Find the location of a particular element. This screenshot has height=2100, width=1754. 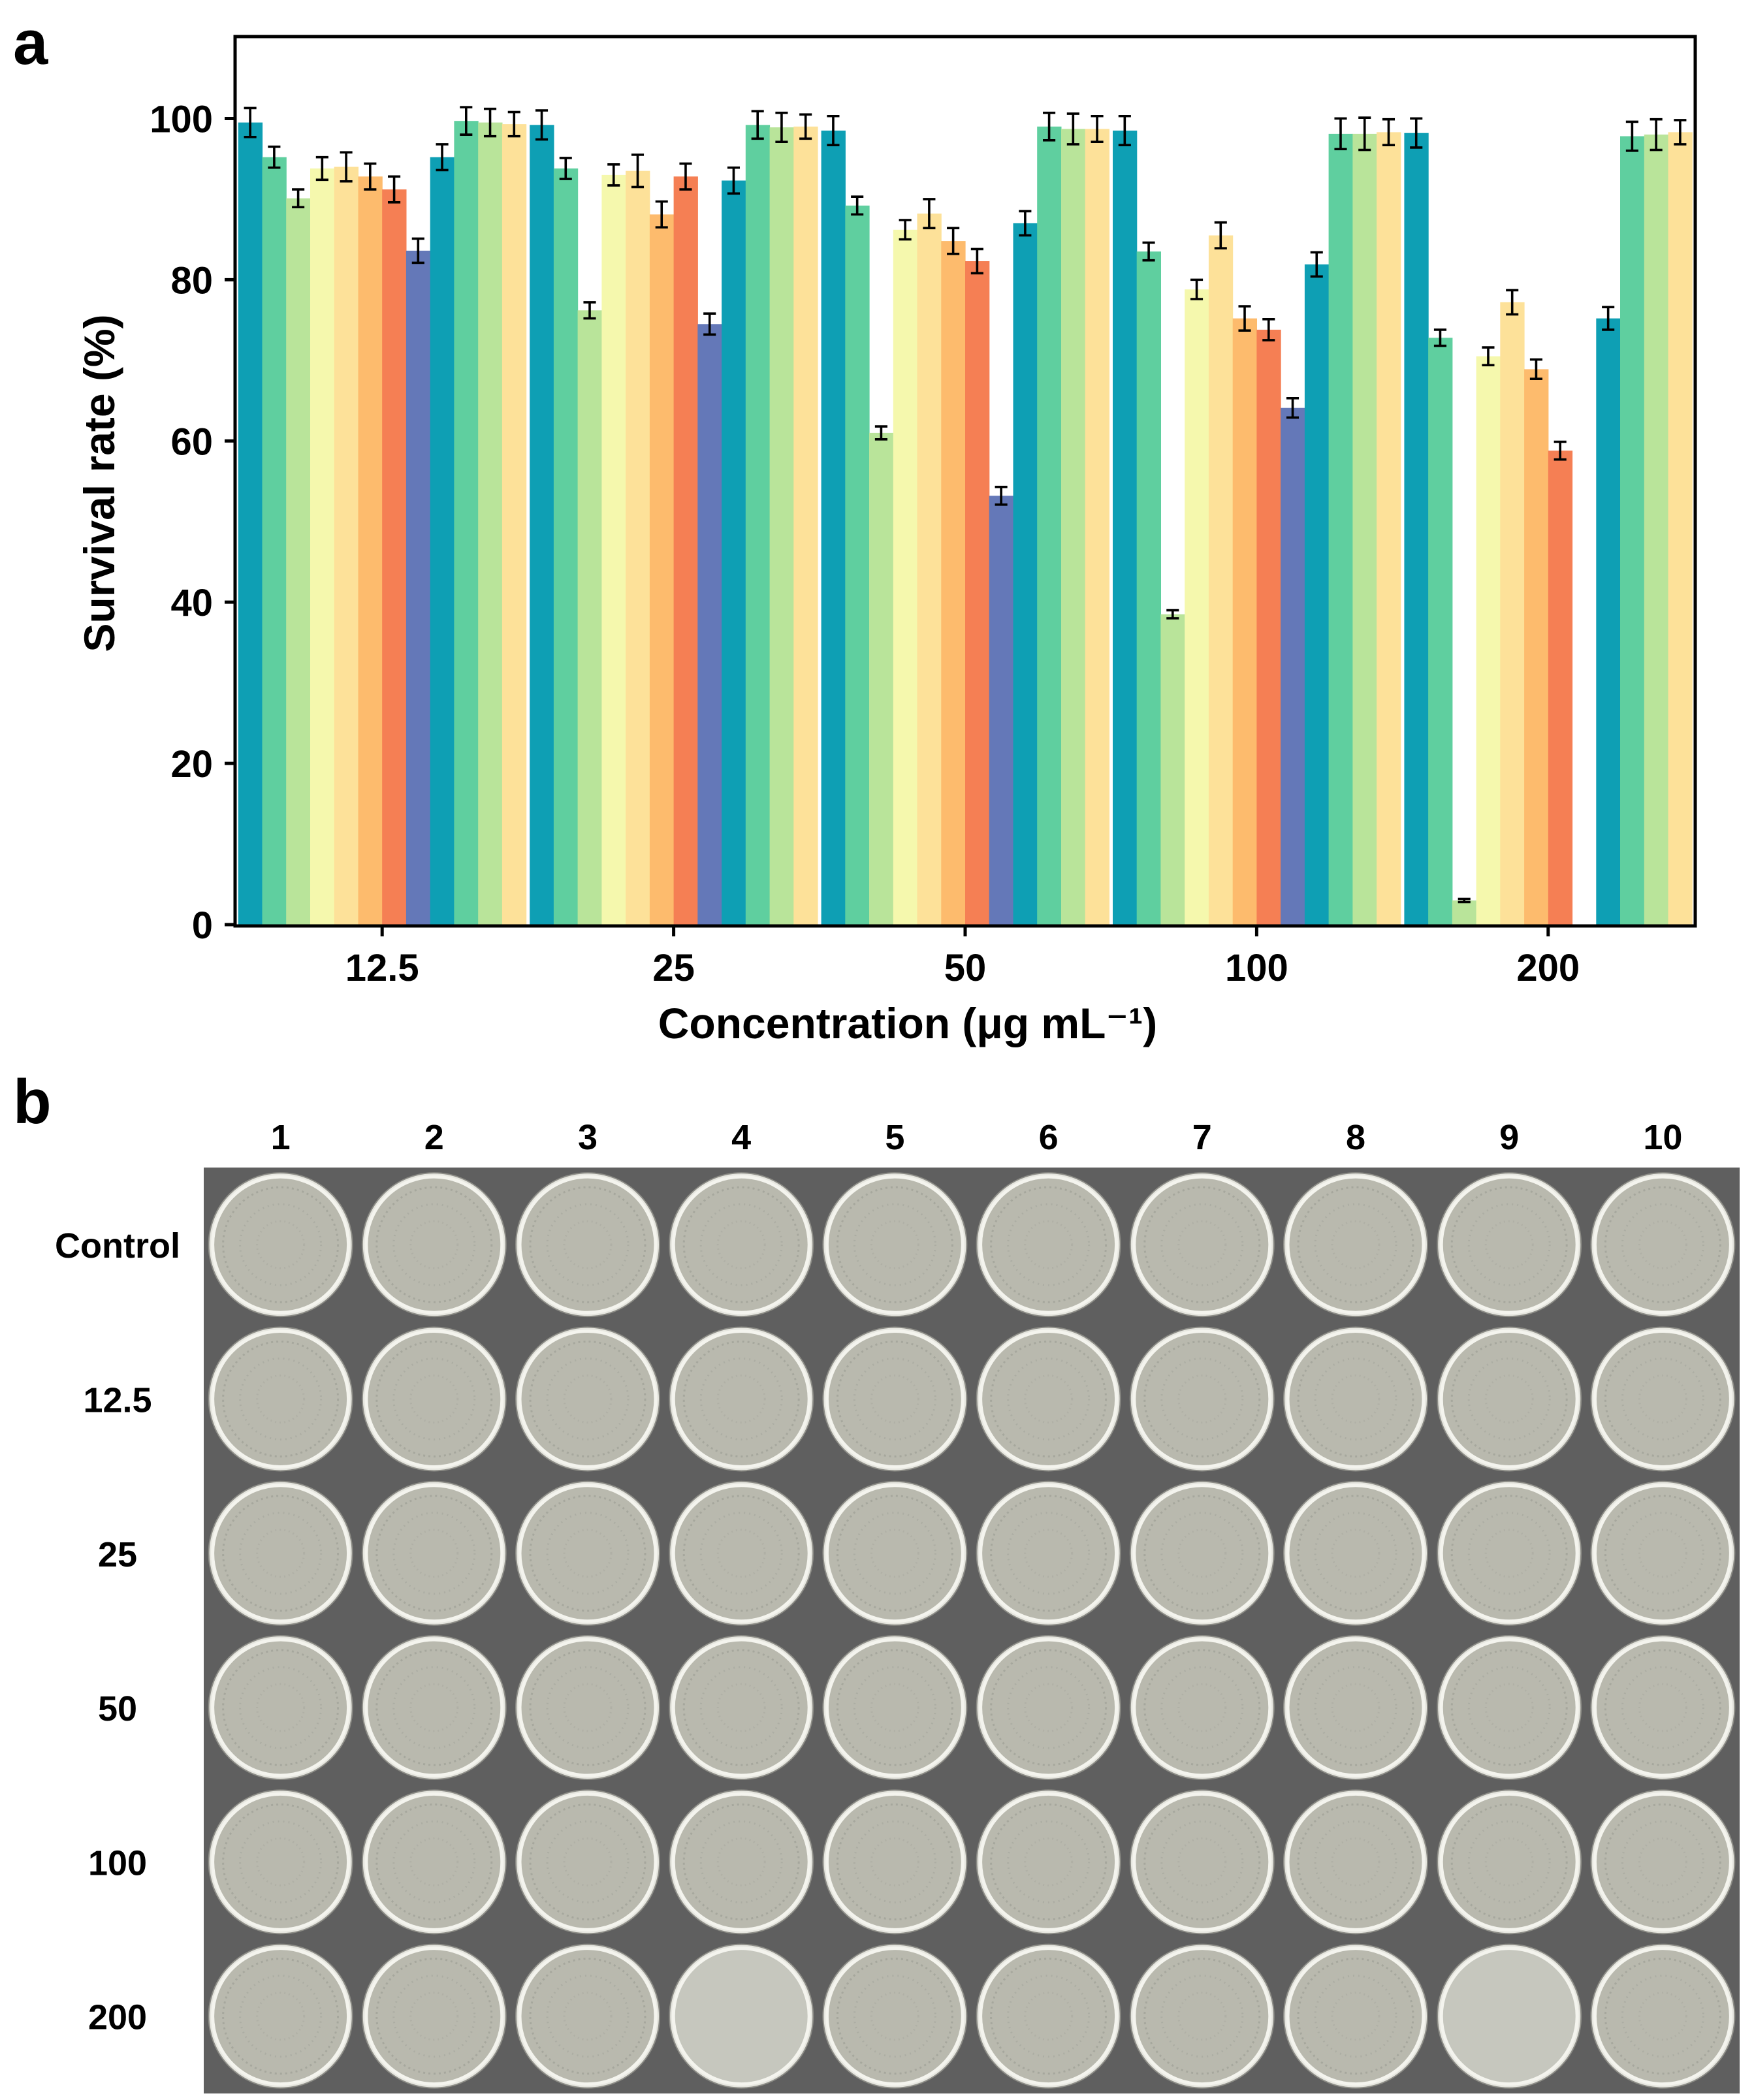

error-bar-50-s3 is located at coordinates (880, 433).